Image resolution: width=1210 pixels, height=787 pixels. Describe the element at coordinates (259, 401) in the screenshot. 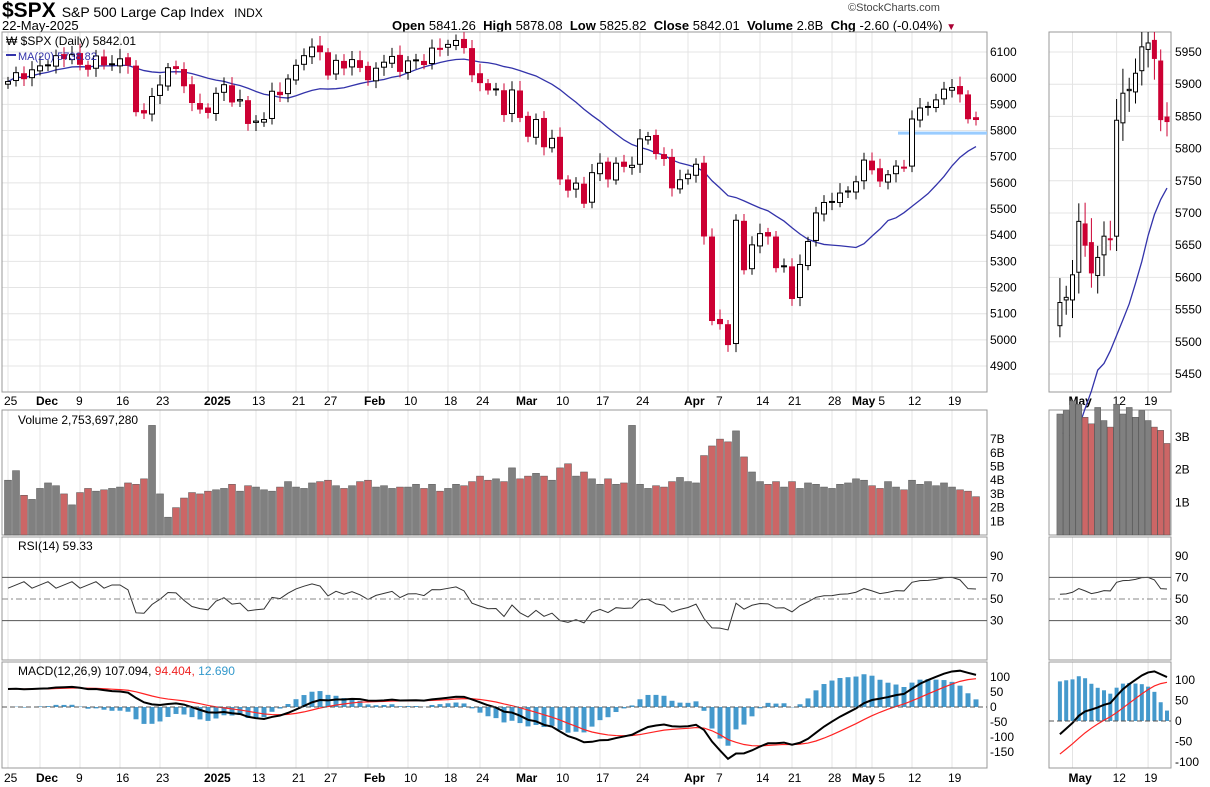

I see `date-tick-label: 13` at that location.